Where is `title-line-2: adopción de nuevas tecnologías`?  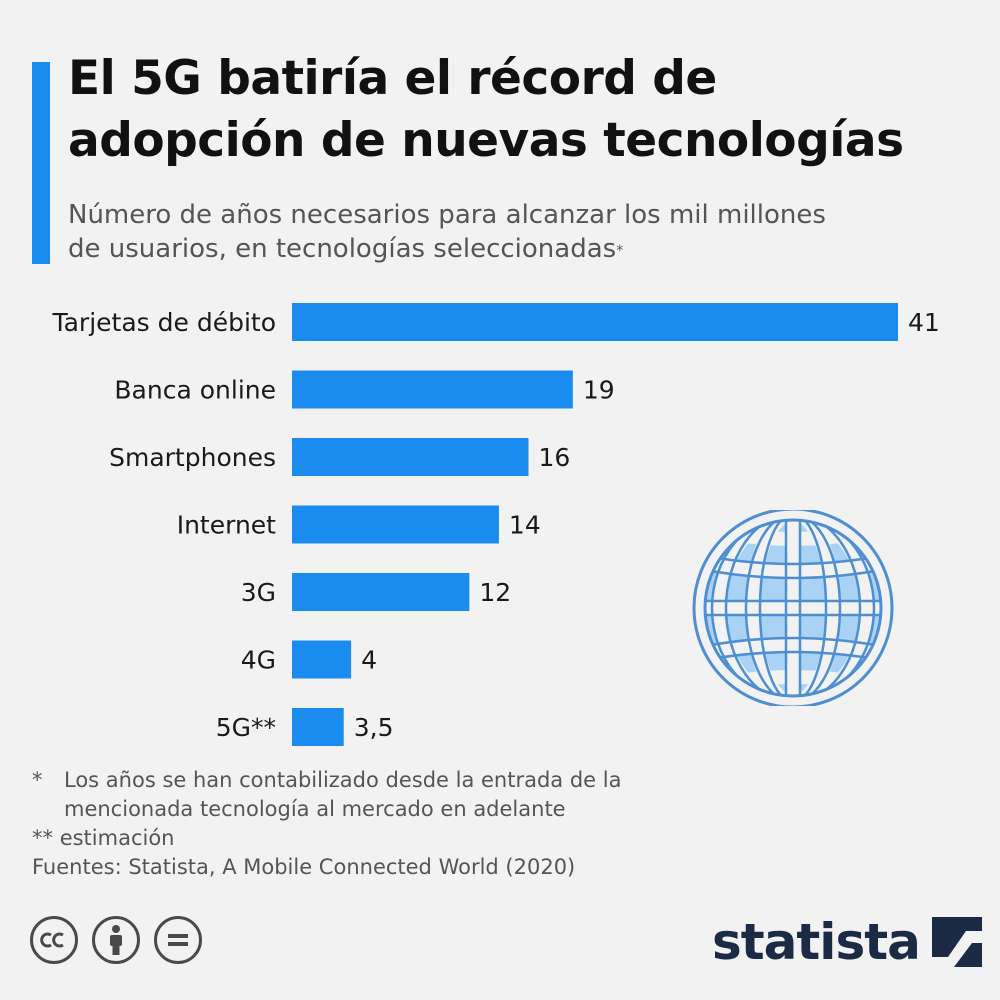 title-line-2: adopción de nuevas tecnologías is located at coordinates (486, 140).